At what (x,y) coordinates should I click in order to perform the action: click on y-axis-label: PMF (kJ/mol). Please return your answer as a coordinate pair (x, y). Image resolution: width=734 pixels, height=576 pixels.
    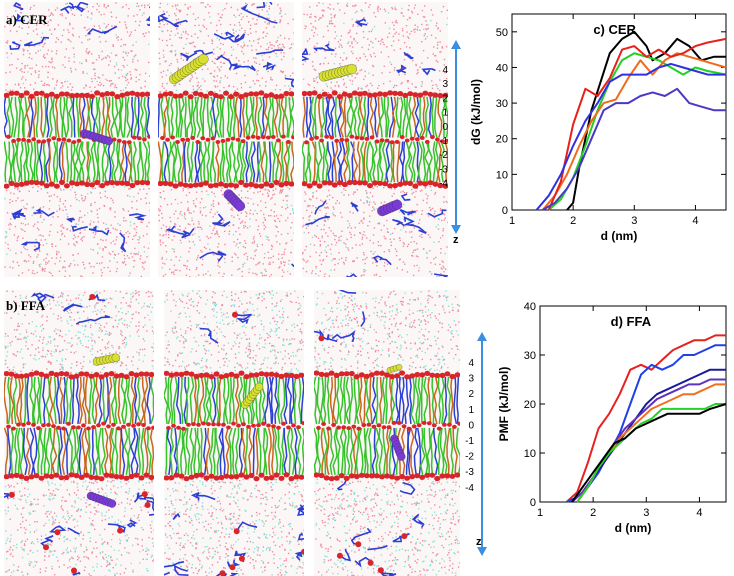
    Looking at the image, I should click on (504, 404).